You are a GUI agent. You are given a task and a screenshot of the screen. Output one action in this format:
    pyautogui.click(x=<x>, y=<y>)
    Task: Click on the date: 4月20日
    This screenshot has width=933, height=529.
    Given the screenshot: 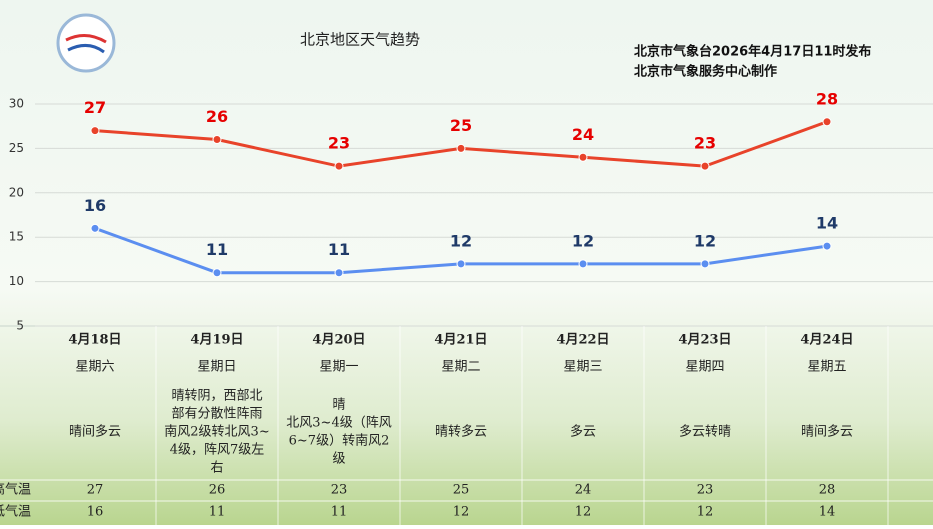 What is the action you would take?
    pyautogui.click(x=338, y=340)
    